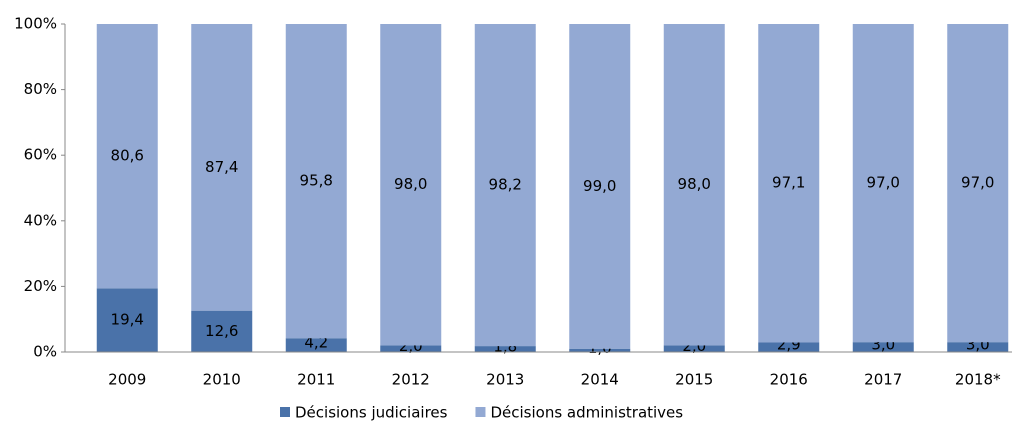 The height and width of the screenshot is (427, 1013). What do you see at coordinates (371, 413) in the screenshot?
I see `legend-label: Décisions judiciaires` at bounding box center [371, 413].